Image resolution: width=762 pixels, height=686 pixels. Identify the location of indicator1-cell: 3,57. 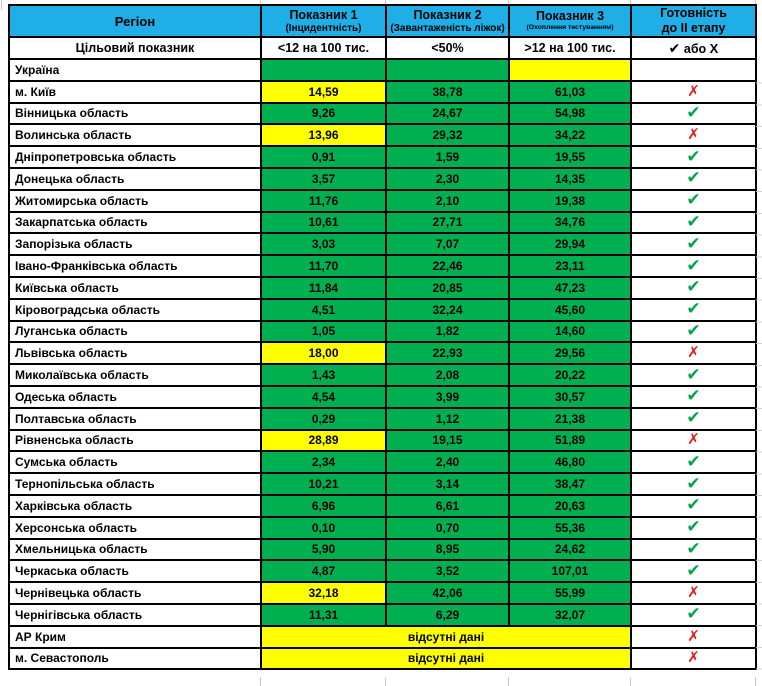
(323, 178).